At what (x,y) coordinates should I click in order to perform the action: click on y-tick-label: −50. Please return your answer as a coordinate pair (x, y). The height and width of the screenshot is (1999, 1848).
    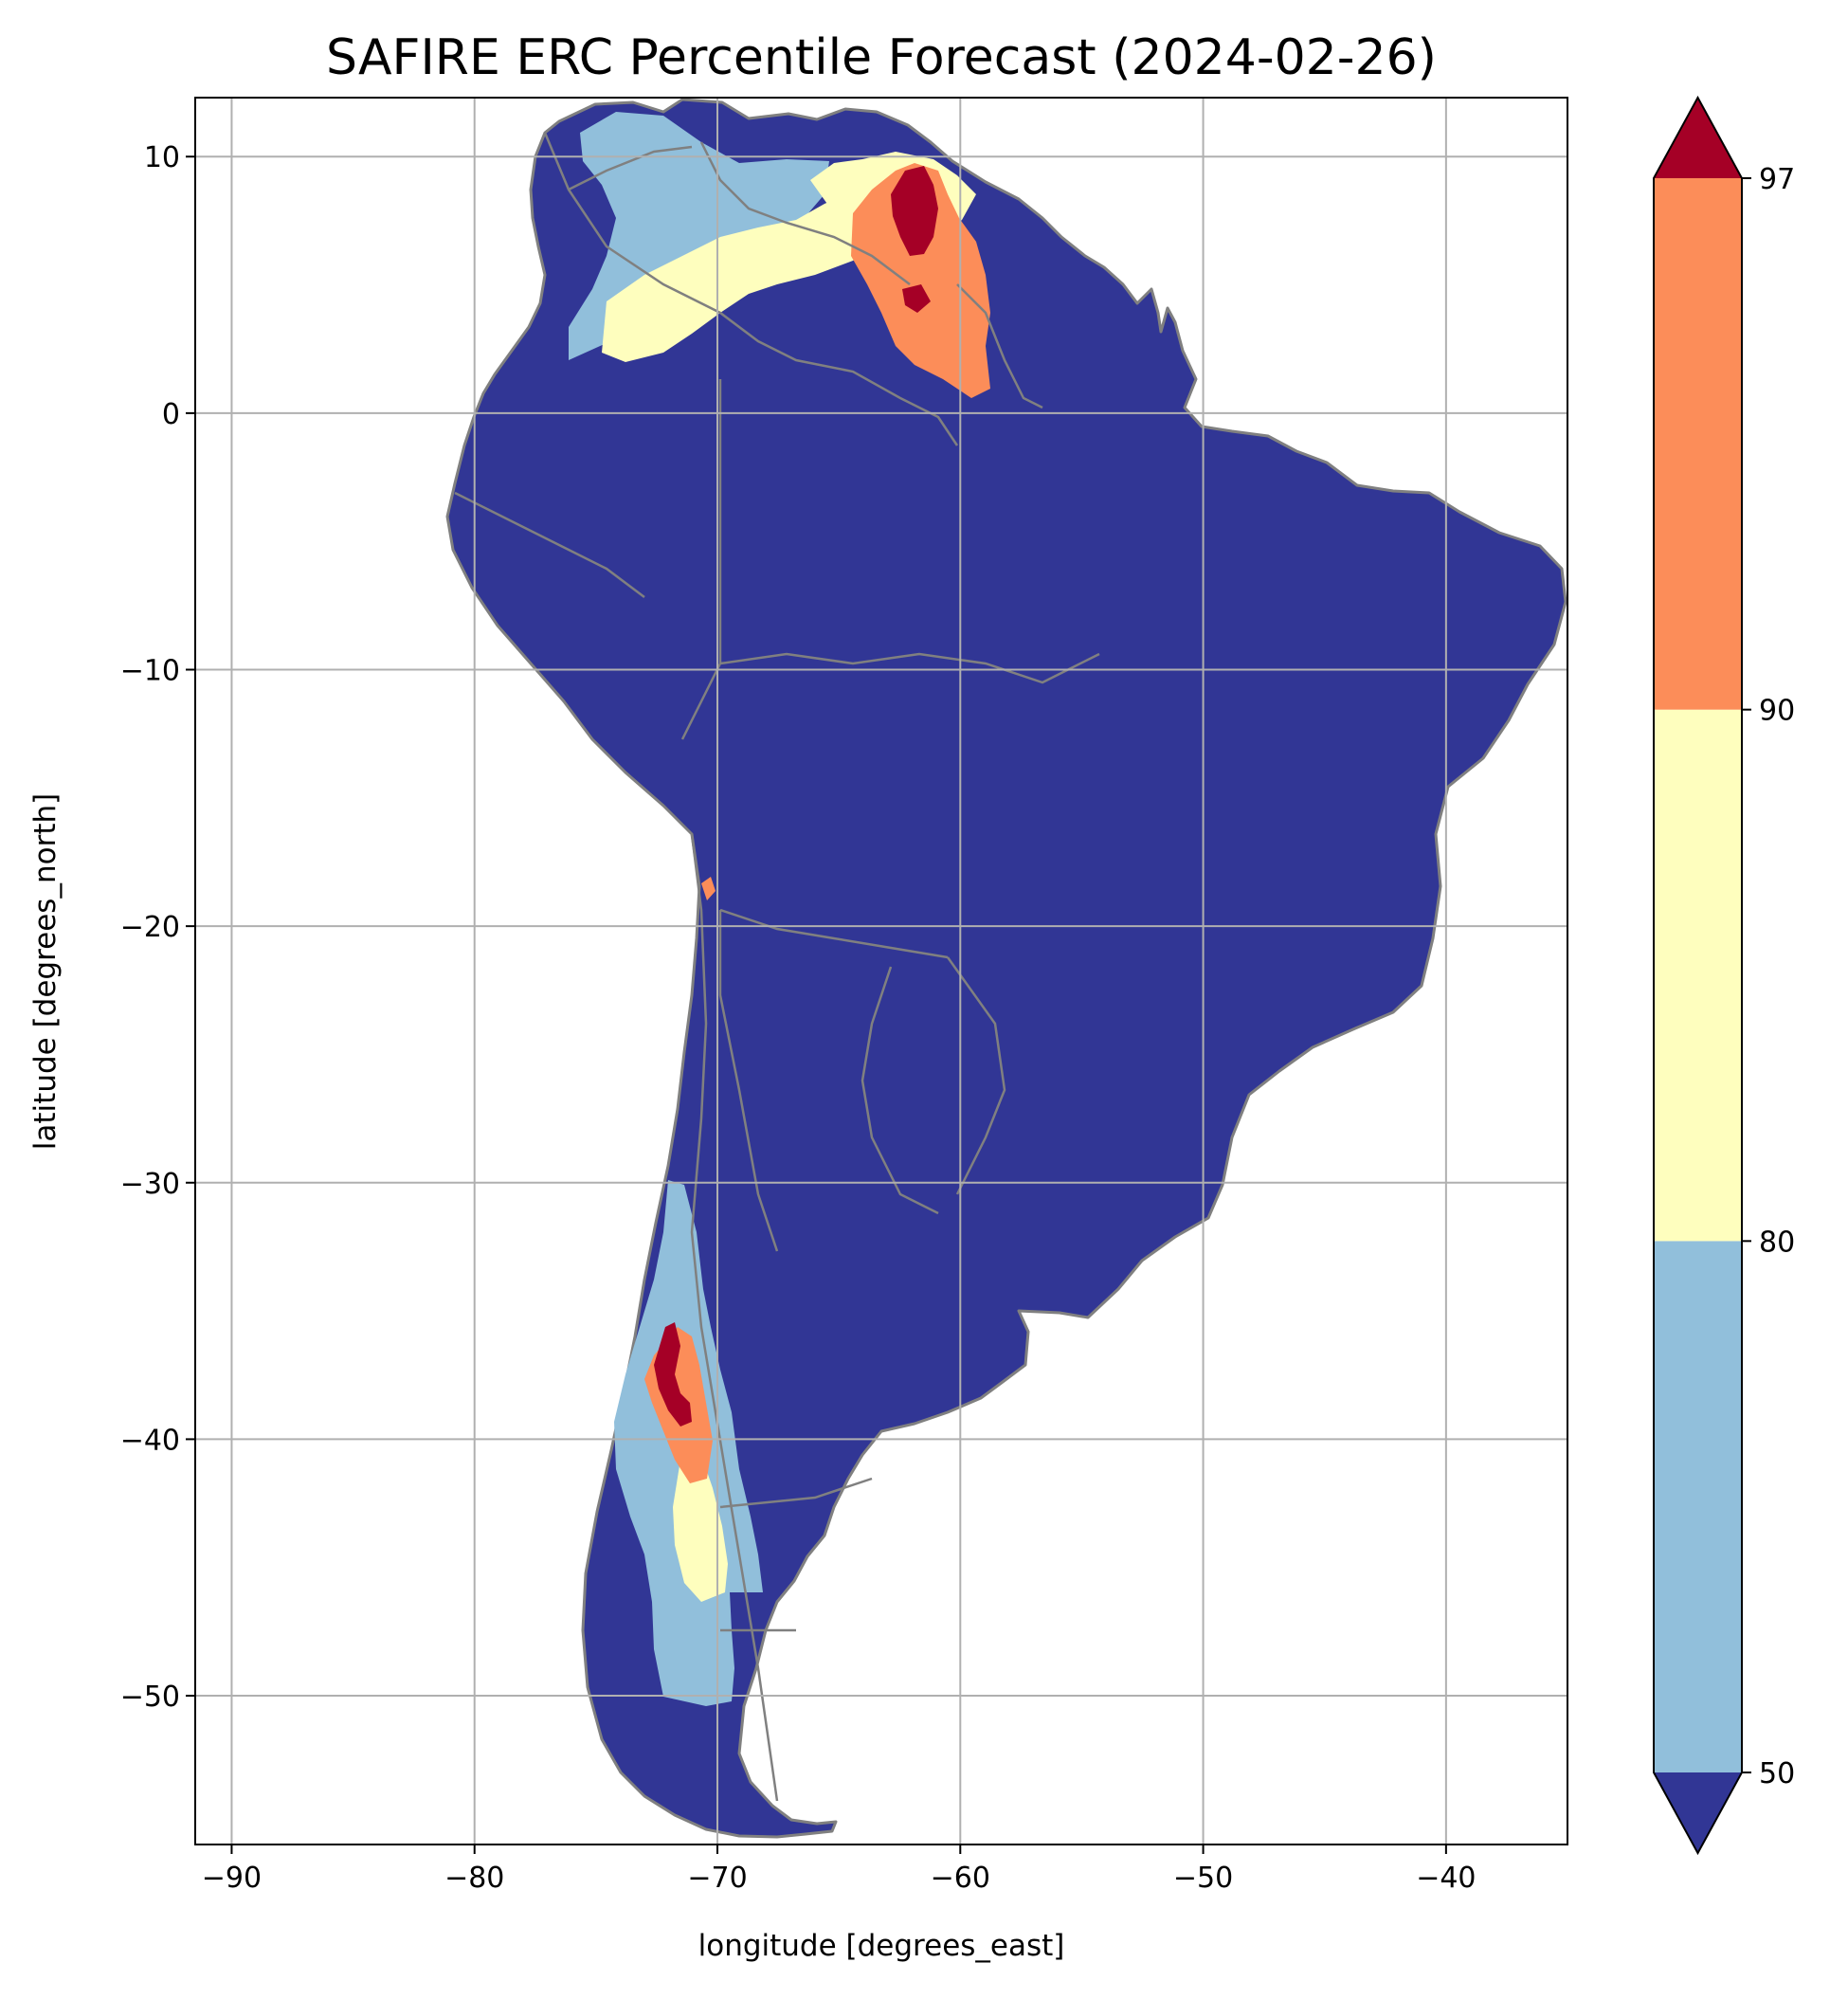
    Looking at the image, I should click on (150, 1698).